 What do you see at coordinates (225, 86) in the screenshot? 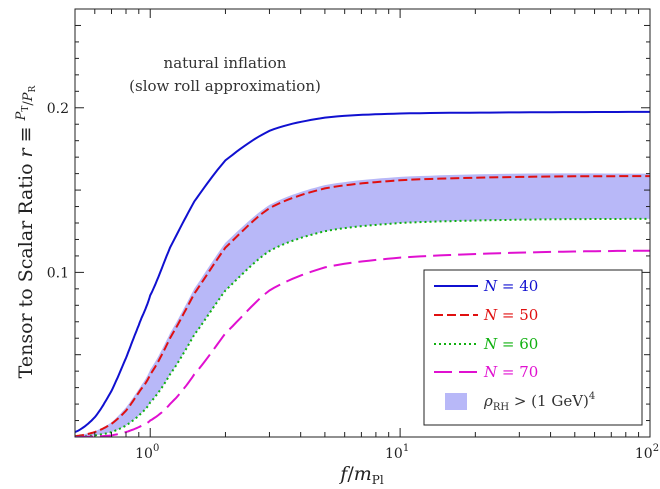
I see `annotation-line-2: (slow roll approximation)` at bounding box center [225, 86].